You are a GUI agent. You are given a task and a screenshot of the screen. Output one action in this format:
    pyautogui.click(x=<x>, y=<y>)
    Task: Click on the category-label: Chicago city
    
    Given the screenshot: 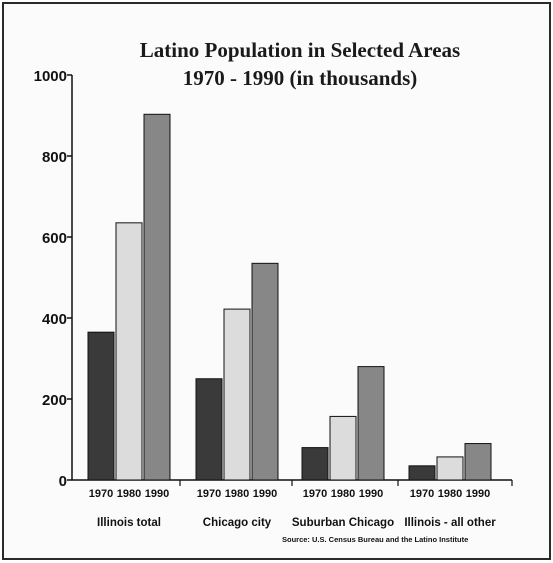 What is the action you would take?
    pyautogui.click(x=237, y=523)
    